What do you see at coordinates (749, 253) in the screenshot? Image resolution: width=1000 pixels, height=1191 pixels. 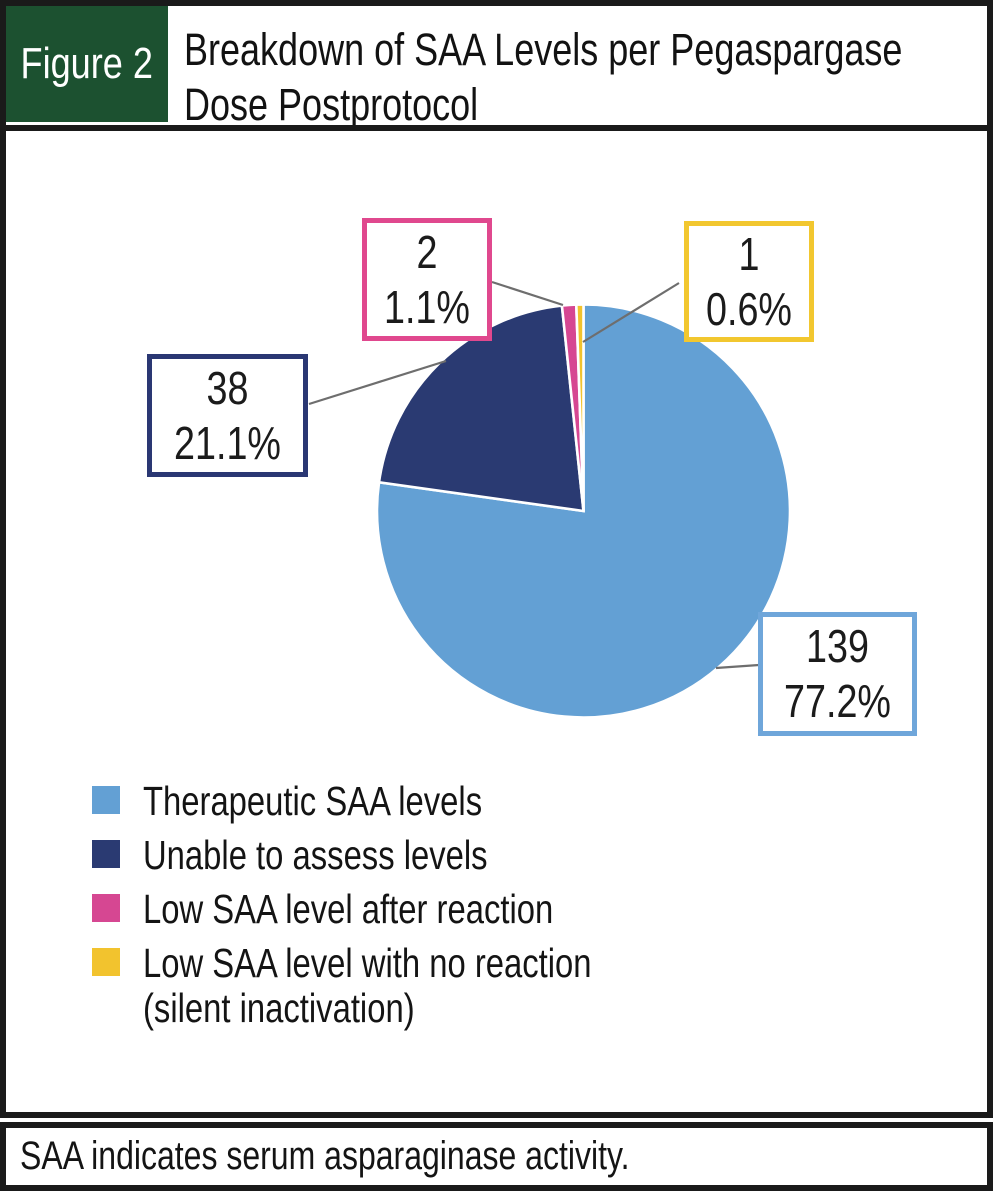 I see `callout-count: 1` at bounding box center [749, 253].